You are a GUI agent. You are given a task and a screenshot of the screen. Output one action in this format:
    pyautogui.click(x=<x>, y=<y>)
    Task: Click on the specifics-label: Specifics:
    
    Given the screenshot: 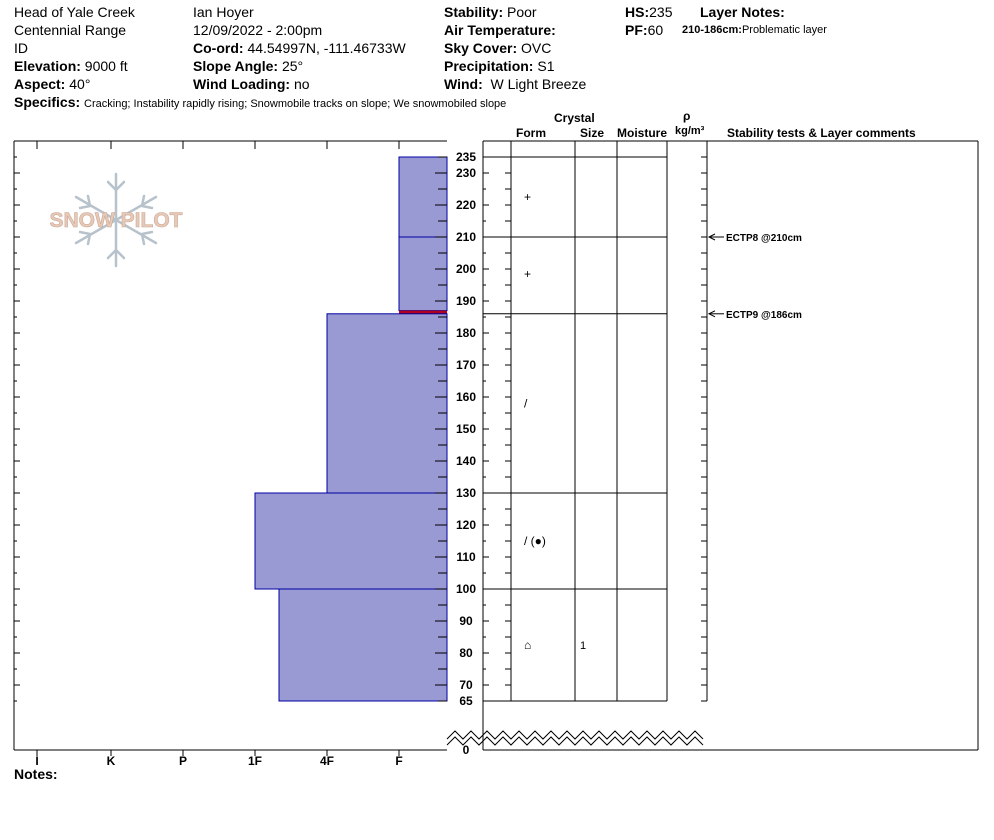 What is the action you would take?
    pyautogui.click(x=47, y=102)
    